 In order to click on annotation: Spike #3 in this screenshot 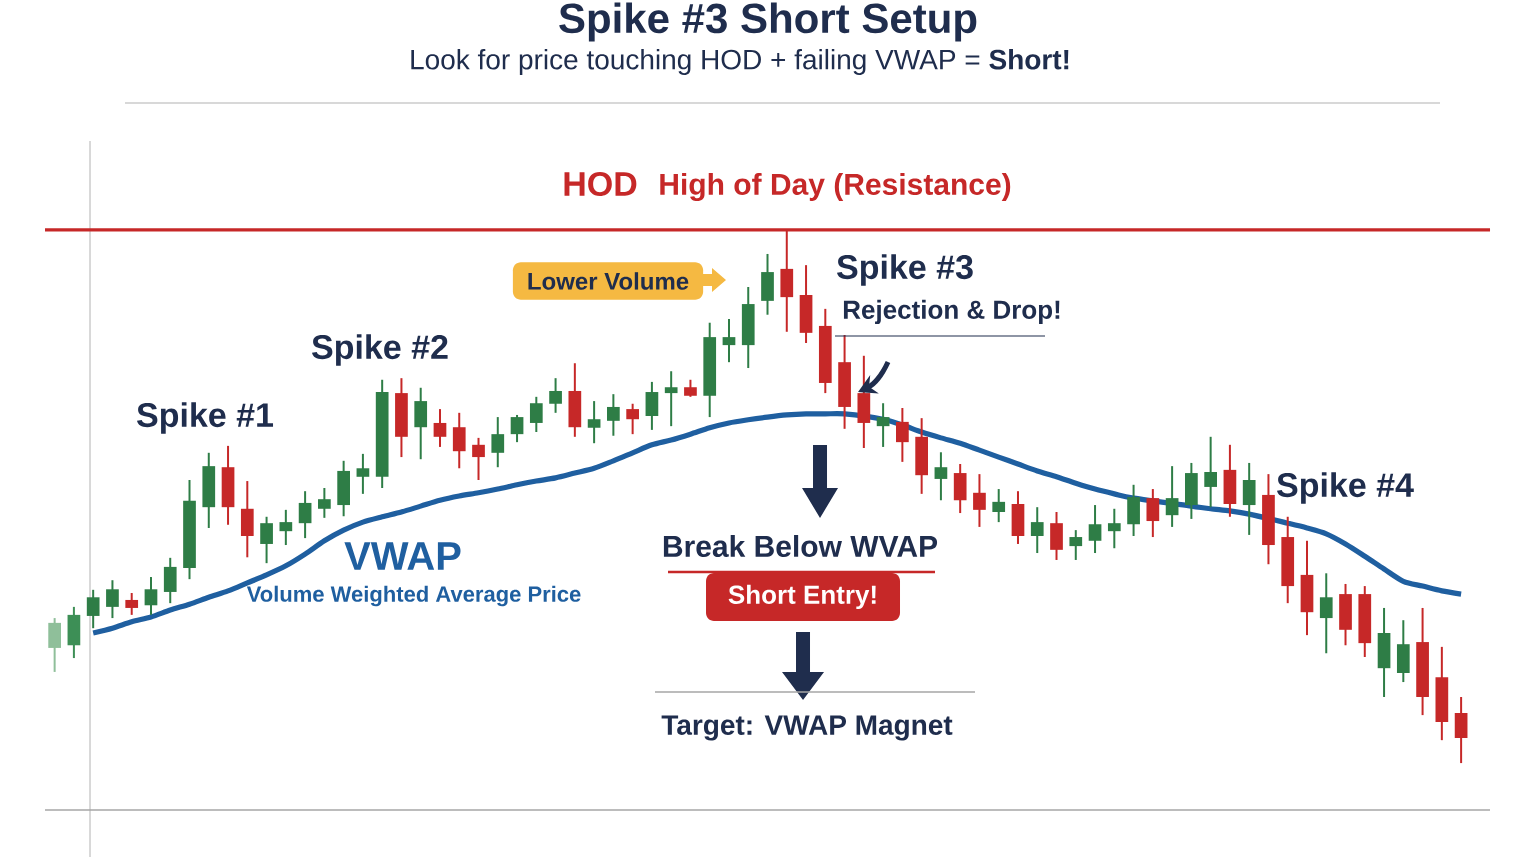, I will do `click(905, 270)`.